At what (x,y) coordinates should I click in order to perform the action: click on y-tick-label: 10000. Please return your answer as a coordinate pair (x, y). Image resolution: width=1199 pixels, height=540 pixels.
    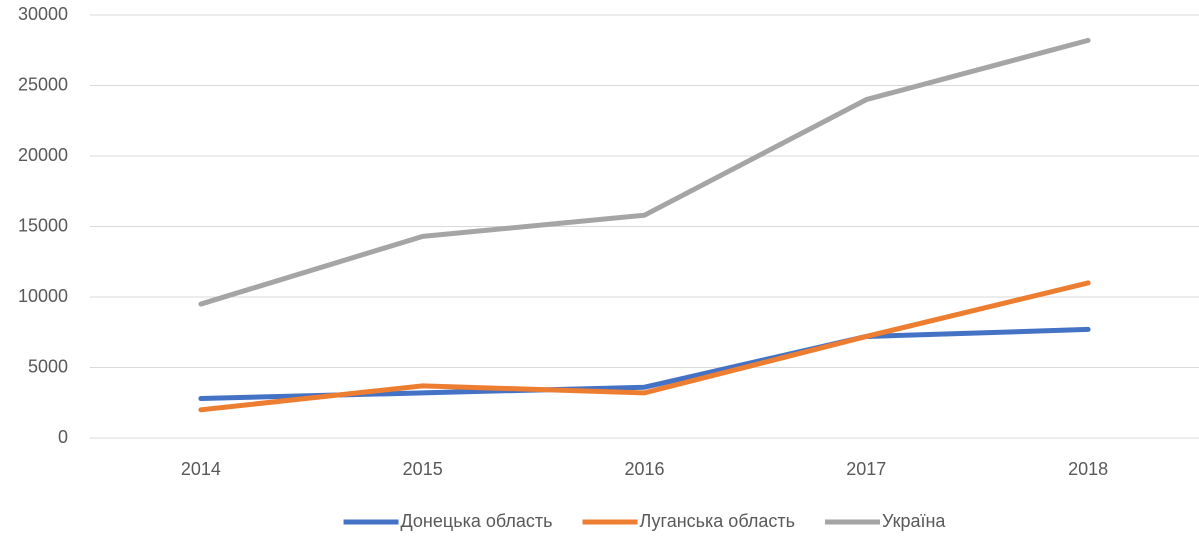
    Looking at the image, I should click on (43, 296).